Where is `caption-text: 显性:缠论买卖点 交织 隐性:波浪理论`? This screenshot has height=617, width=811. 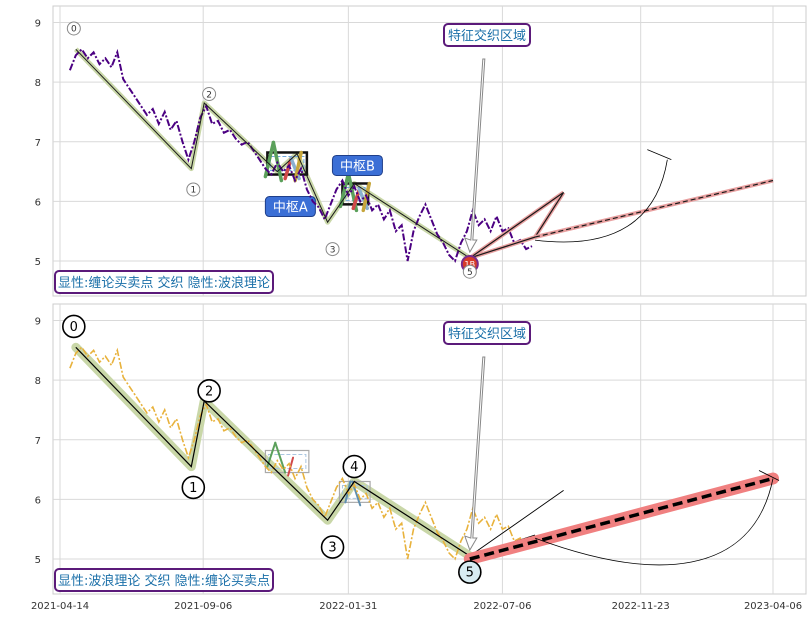
caption-text: 显性:缠论买卖点 交织 隐性:波浪理论 is located at coordinates (164, 283).